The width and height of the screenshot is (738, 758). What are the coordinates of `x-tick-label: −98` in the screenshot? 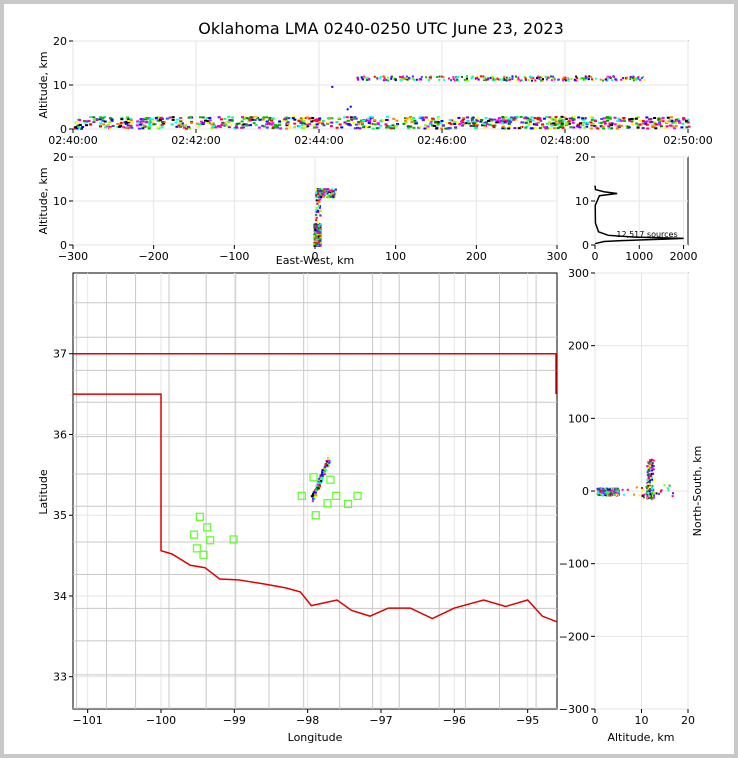 It's located at (307, 720).